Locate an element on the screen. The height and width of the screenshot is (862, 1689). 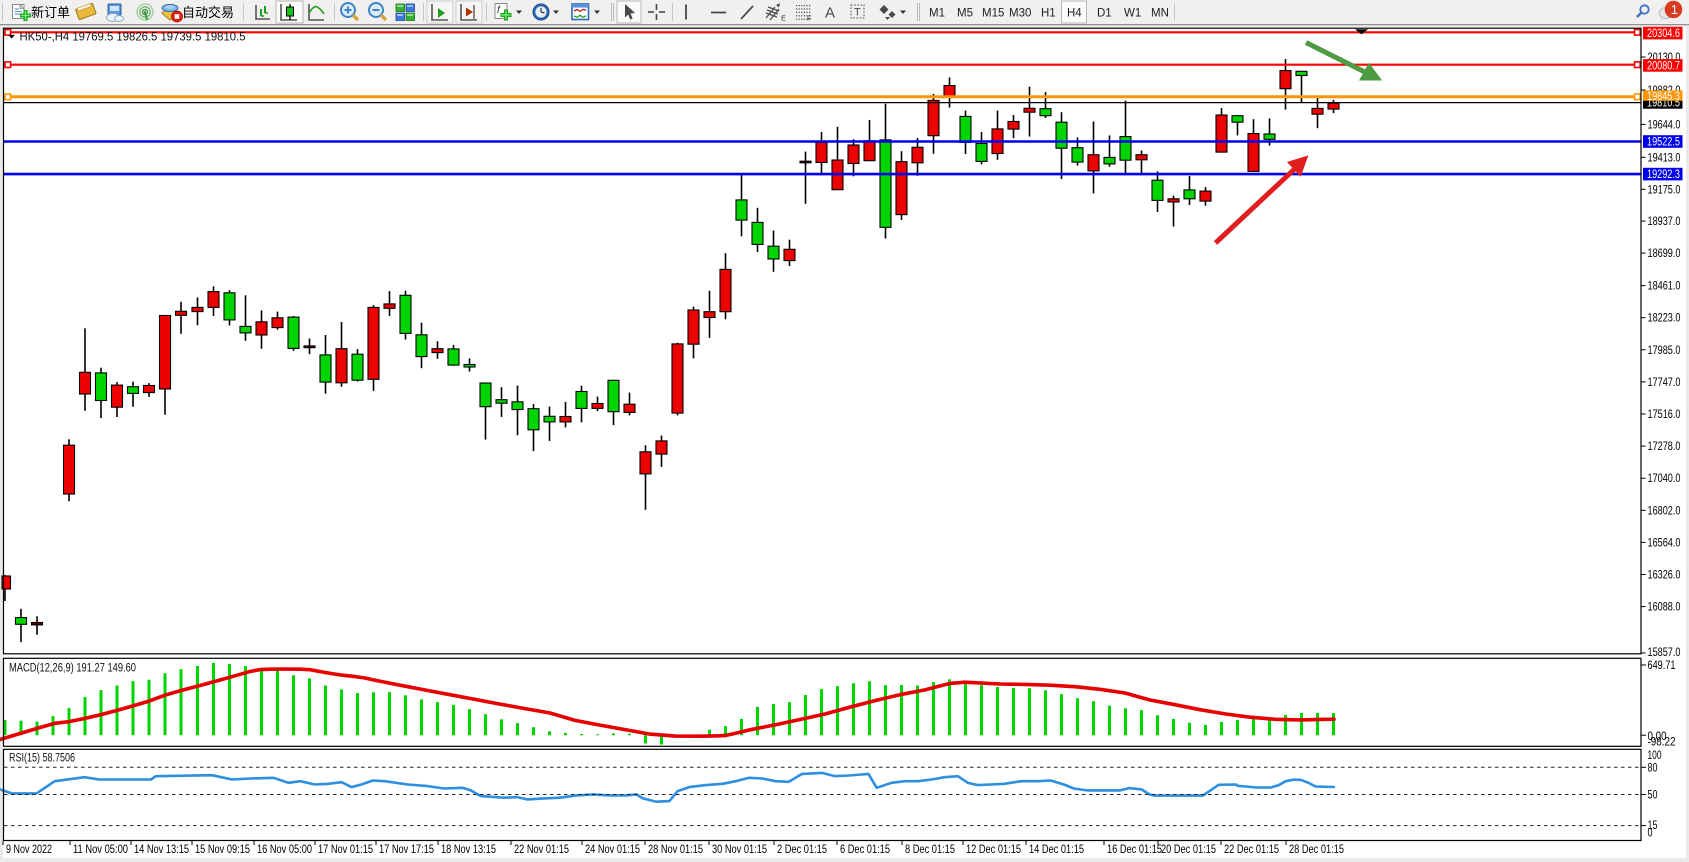
svg-text: 14 Nov 13:15 is located at coordinates (161, 850).